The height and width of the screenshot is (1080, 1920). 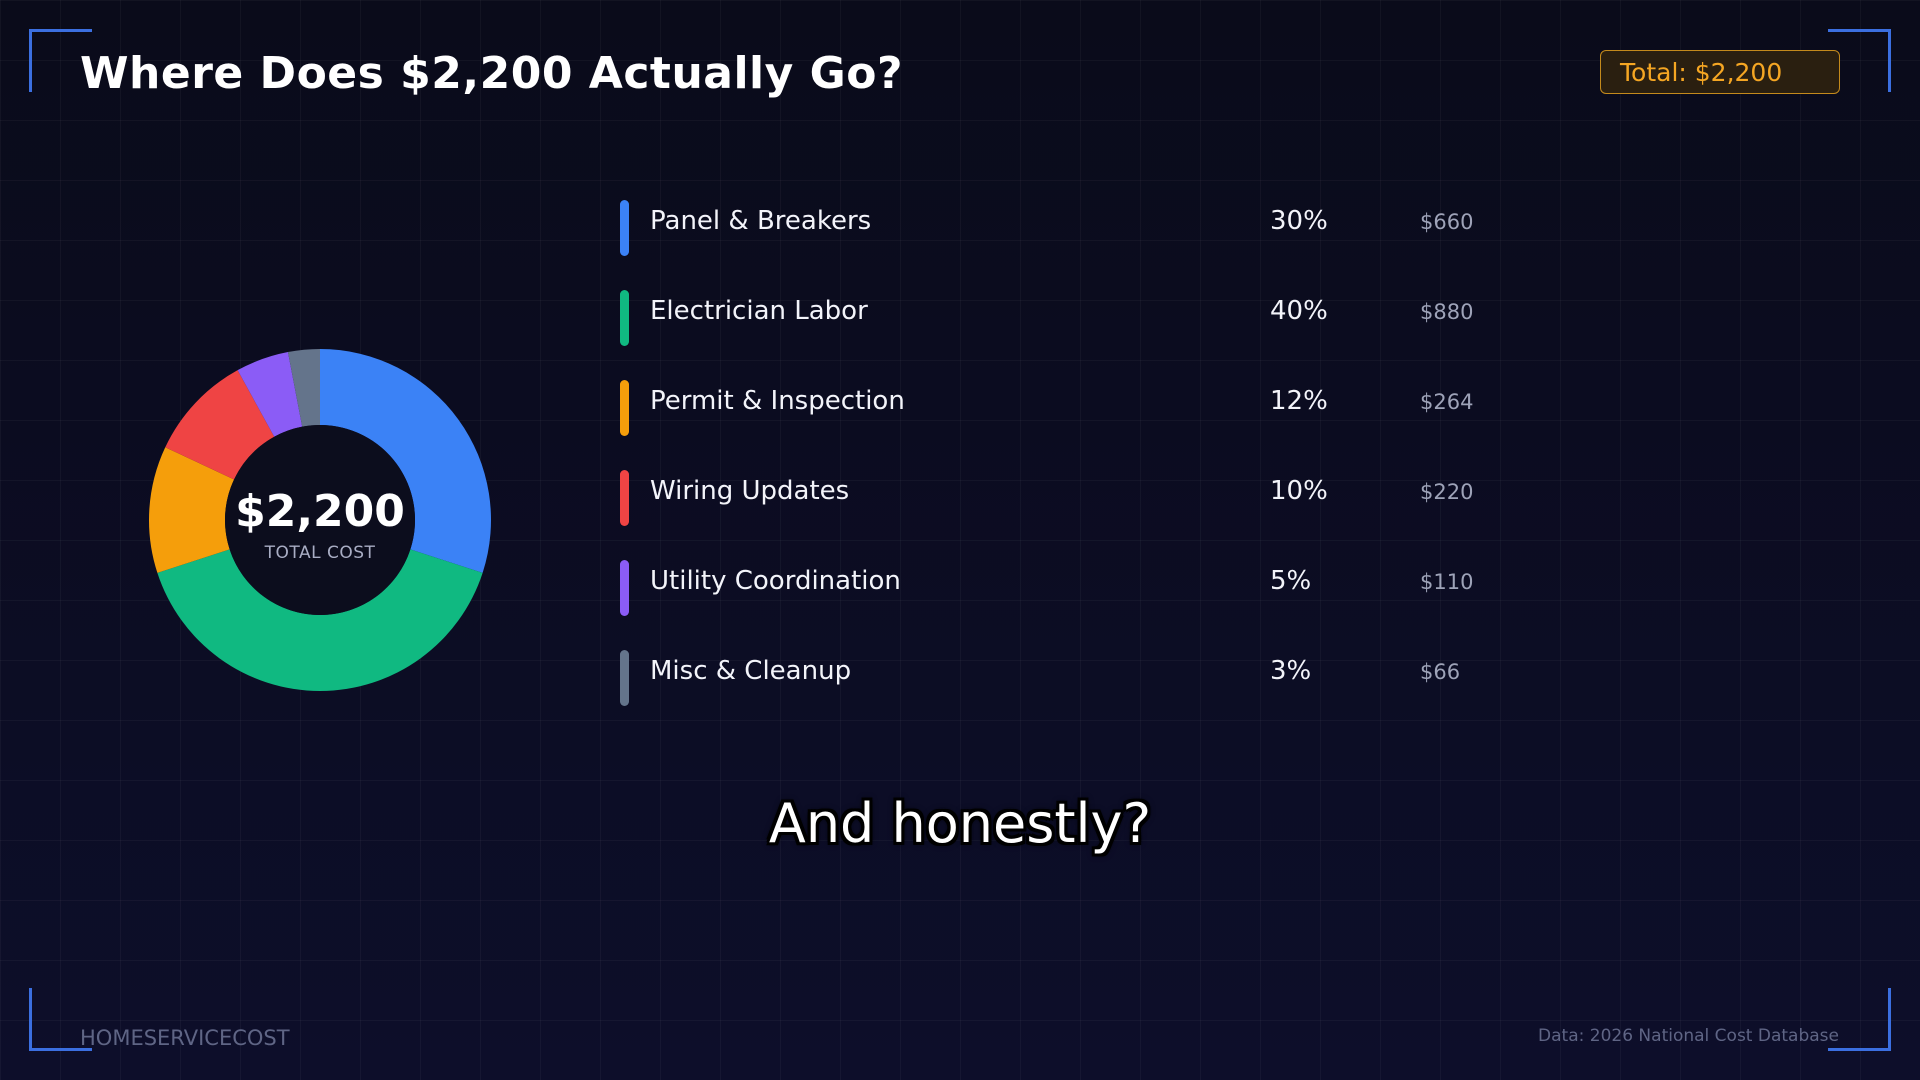 What do you see at coordinates (1859, 1019) in the screenshot?
I see `corner-bracket-bottom-right` at bounding box center [1859, 1019].